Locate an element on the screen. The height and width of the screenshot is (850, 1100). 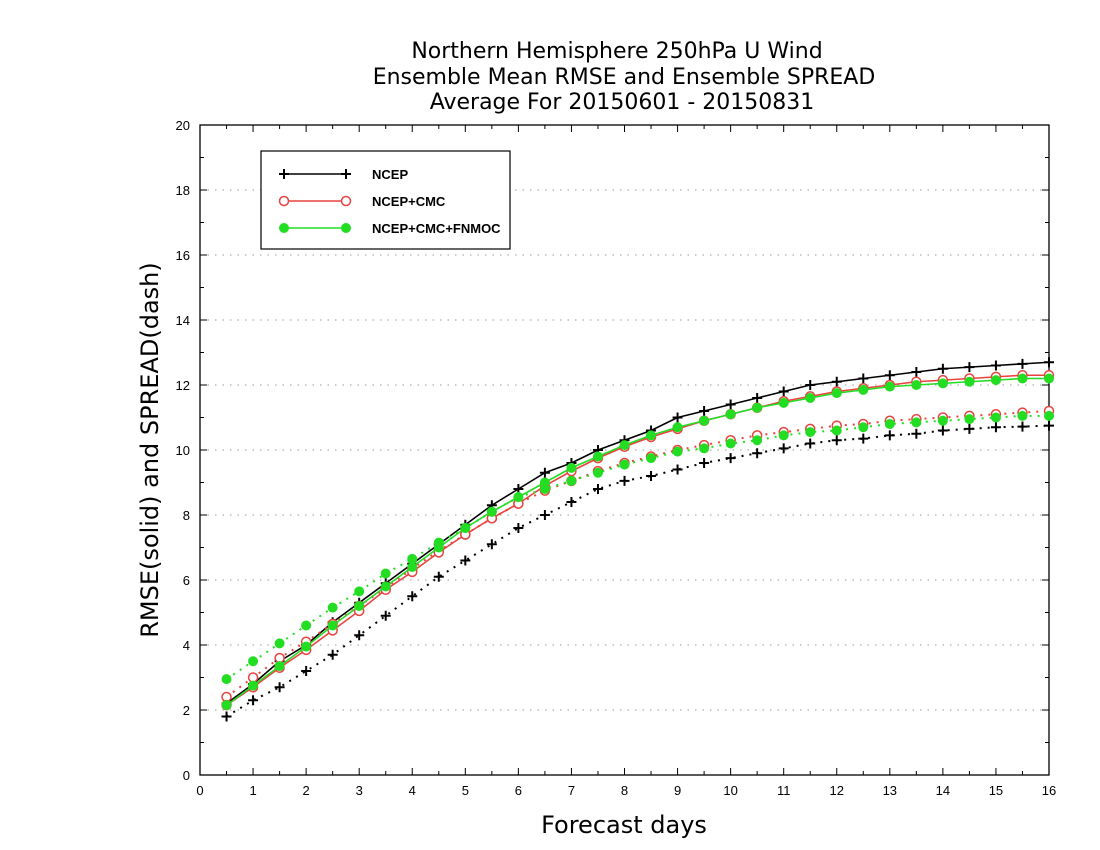
x-tick-label: 11 is located at coordinates (784, 790).